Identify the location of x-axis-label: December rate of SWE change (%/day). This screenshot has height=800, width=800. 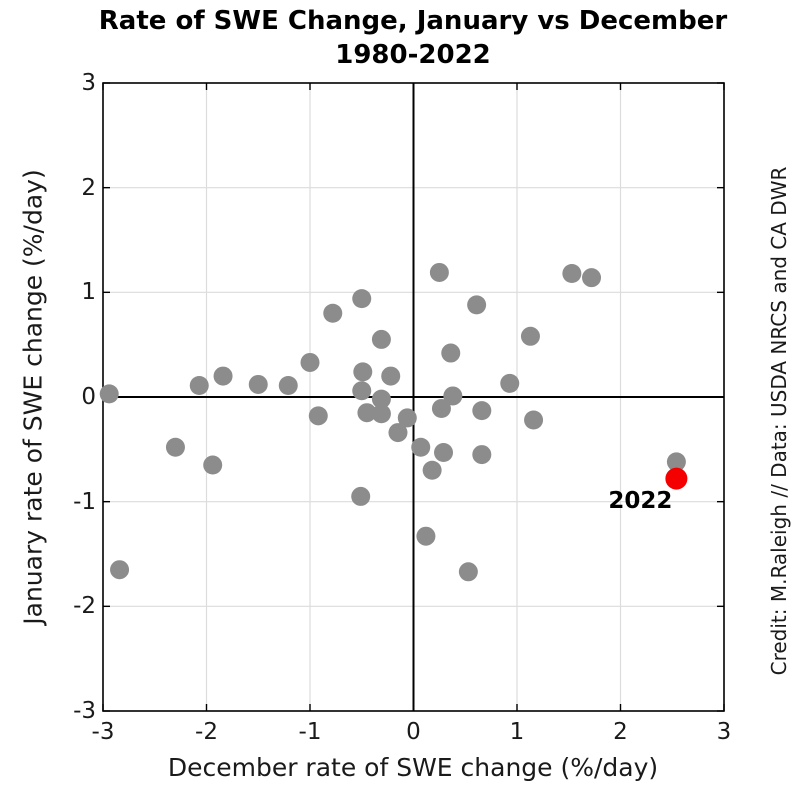
(413, 767).